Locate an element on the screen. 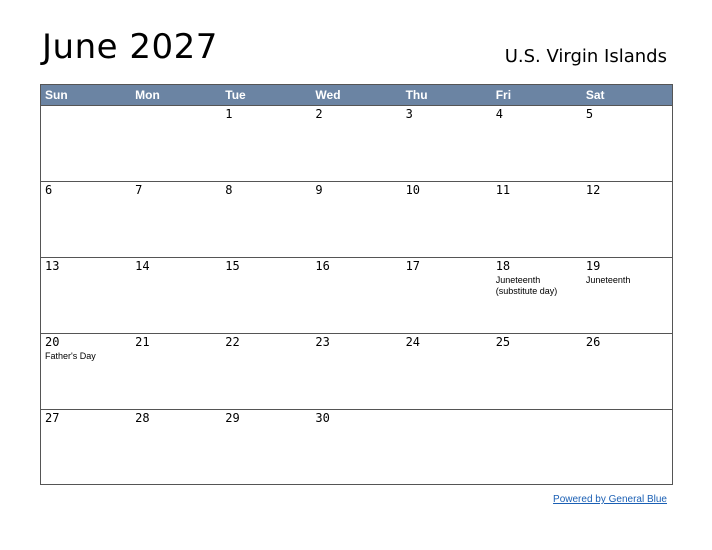 The width and height of the screenshot is (712, 550). day-cell: 18 Juneteenth (substitute day) is located at coordinates (537, 295).